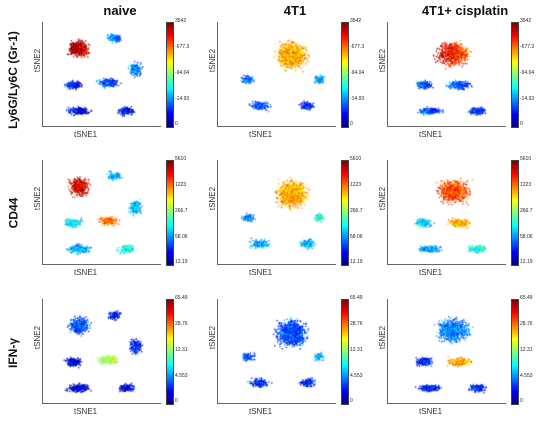  I want to click on tsne-panel-ifng-4t1: tSNE2 tSNE1 65.49 28.76 12.31 4.553 0, so click(285, 360).